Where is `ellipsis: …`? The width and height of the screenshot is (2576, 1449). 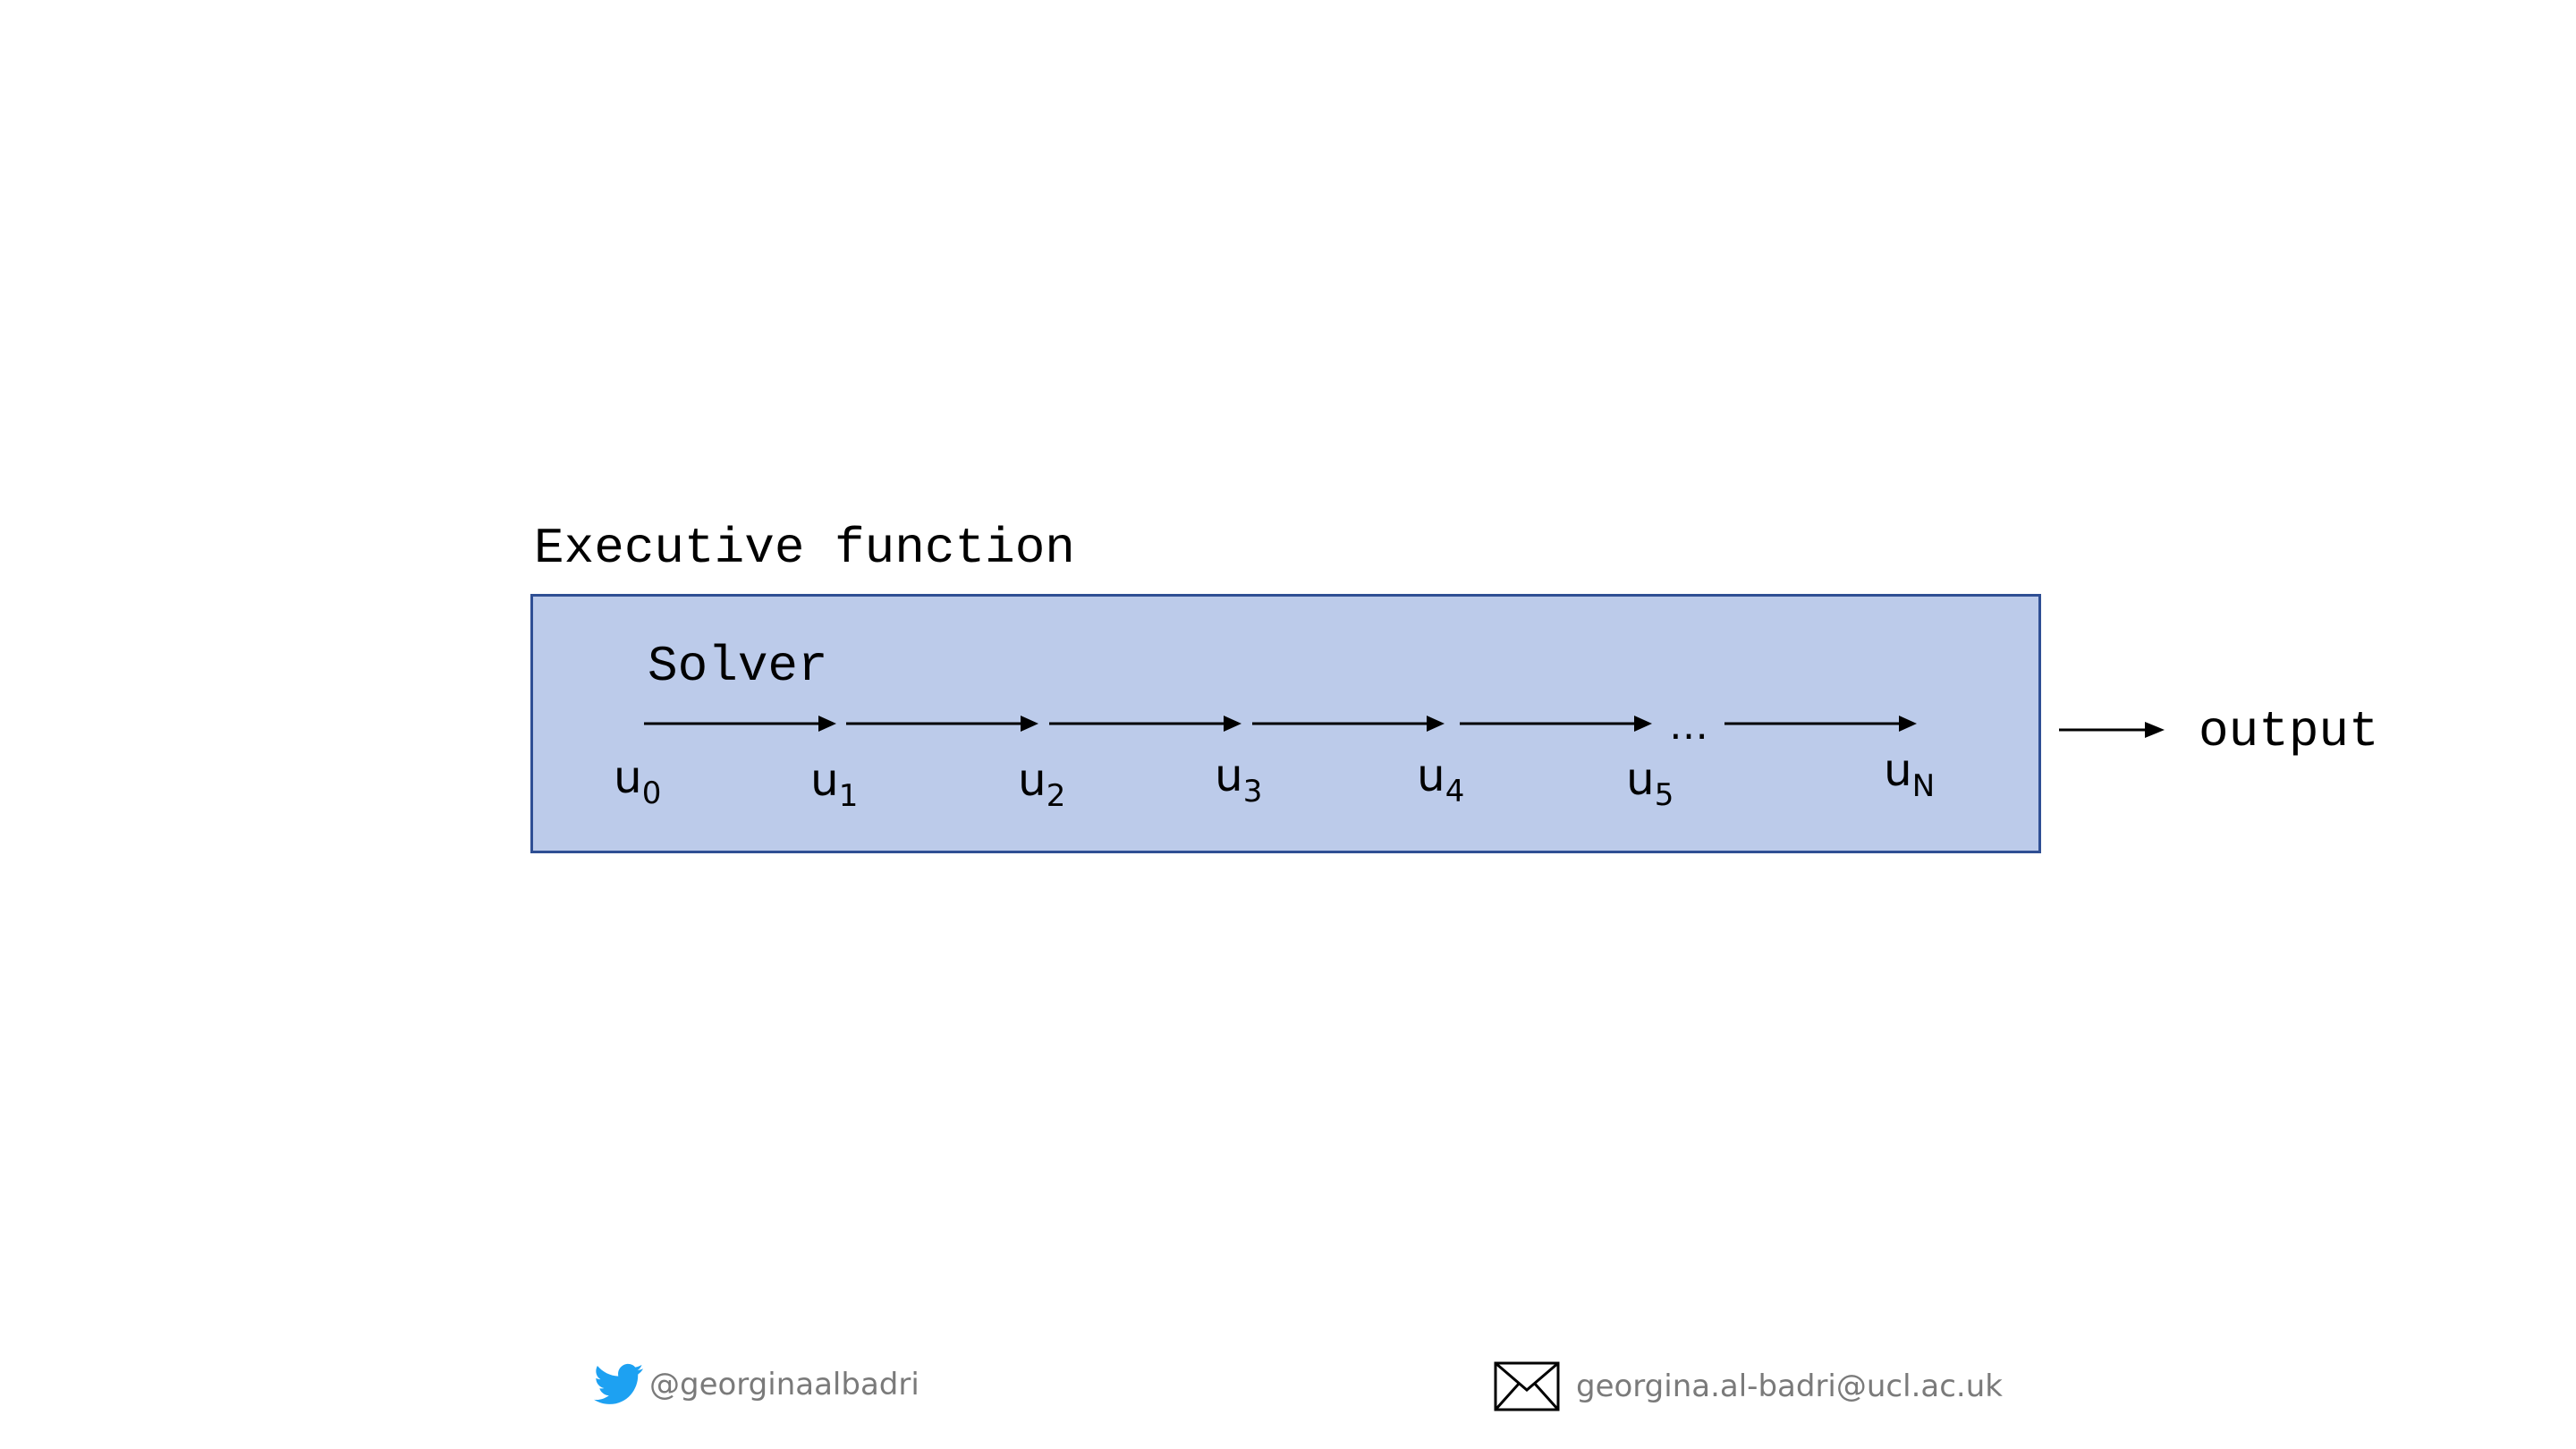
ellipsis: … is located at coordinates (1688, 726).